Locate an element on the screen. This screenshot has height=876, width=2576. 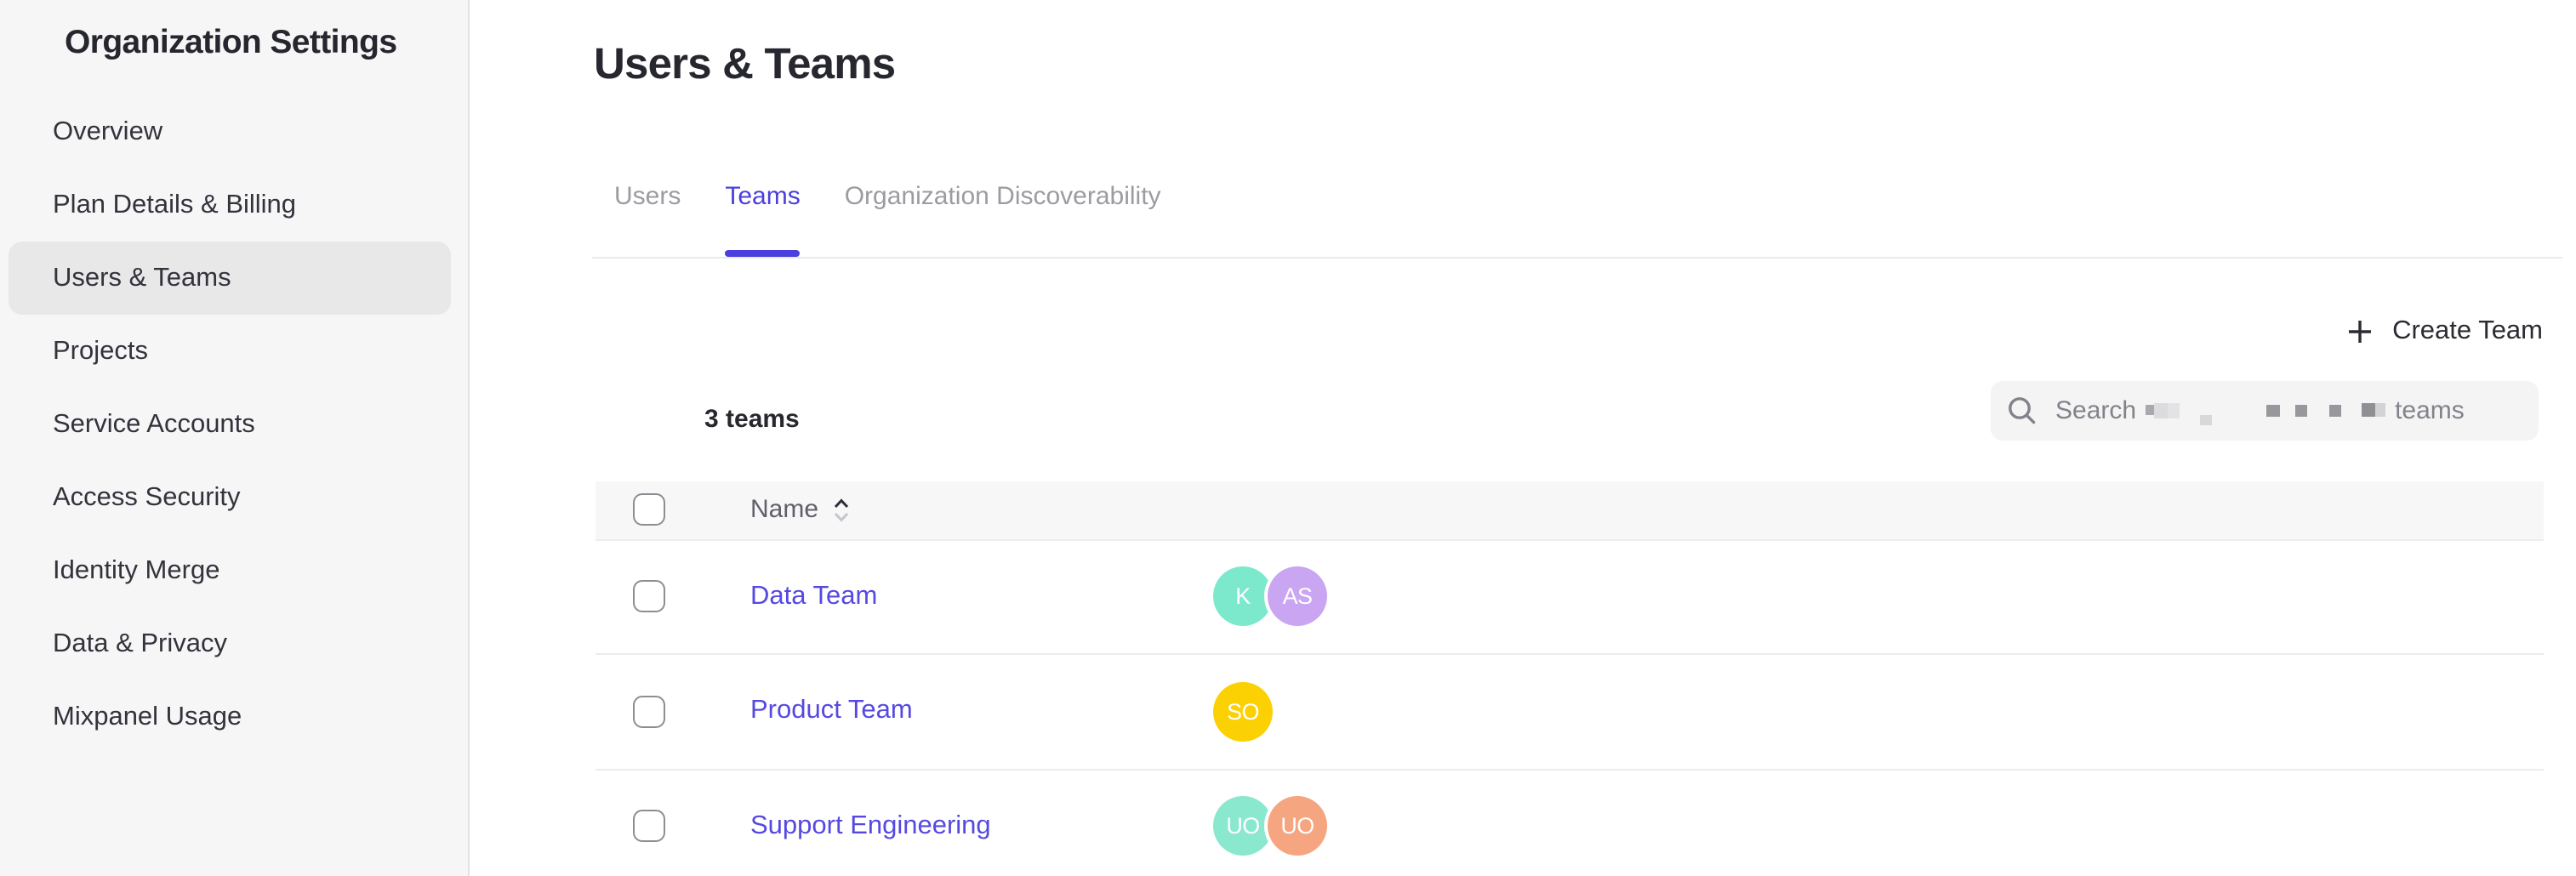
sort-chevron-up-down-icon is located at coordinates (842, 510).